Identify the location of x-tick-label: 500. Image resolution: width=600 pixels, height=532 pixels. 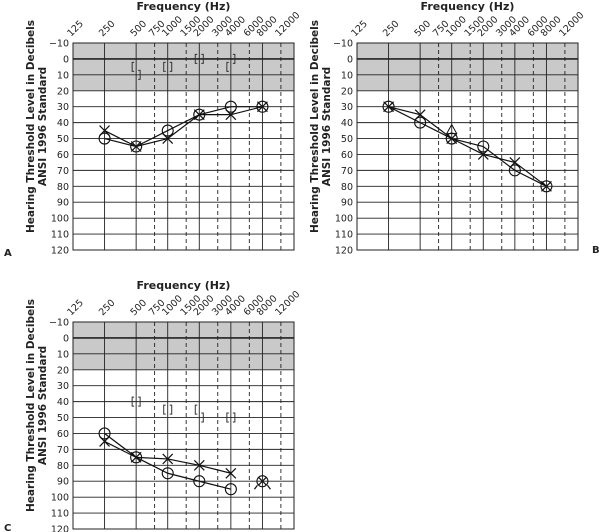
(422, 29).